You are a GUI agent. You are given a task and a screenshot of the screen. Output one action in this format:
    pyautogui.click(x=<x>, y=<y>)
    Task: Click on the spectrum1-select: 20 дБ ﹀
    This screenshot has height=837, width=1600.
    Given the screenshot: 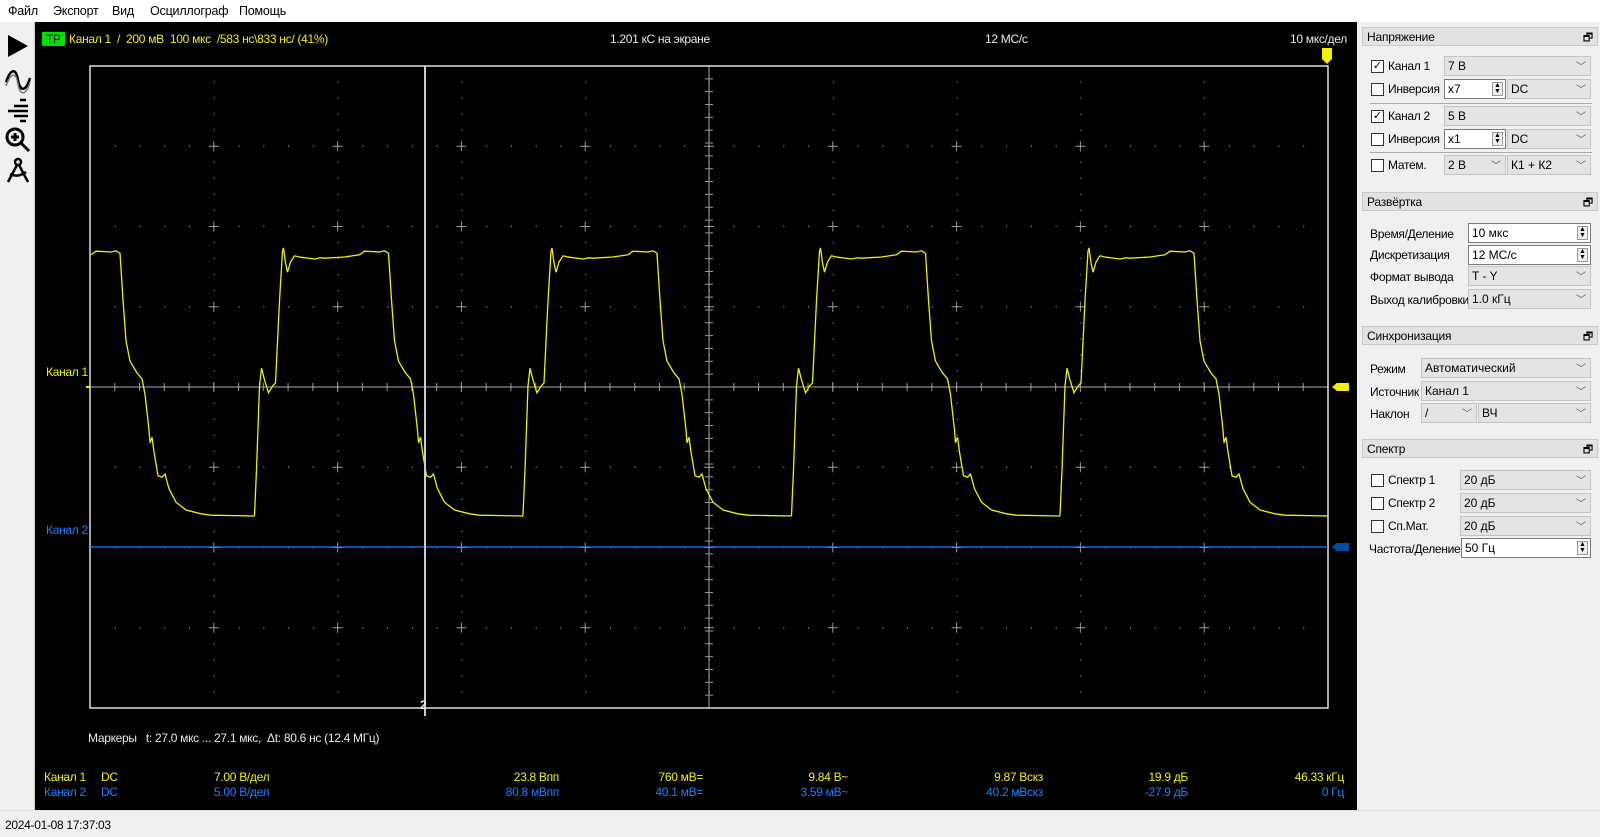 What is the action you would take?
    pyautogui.click(x=1525, y=480)
    